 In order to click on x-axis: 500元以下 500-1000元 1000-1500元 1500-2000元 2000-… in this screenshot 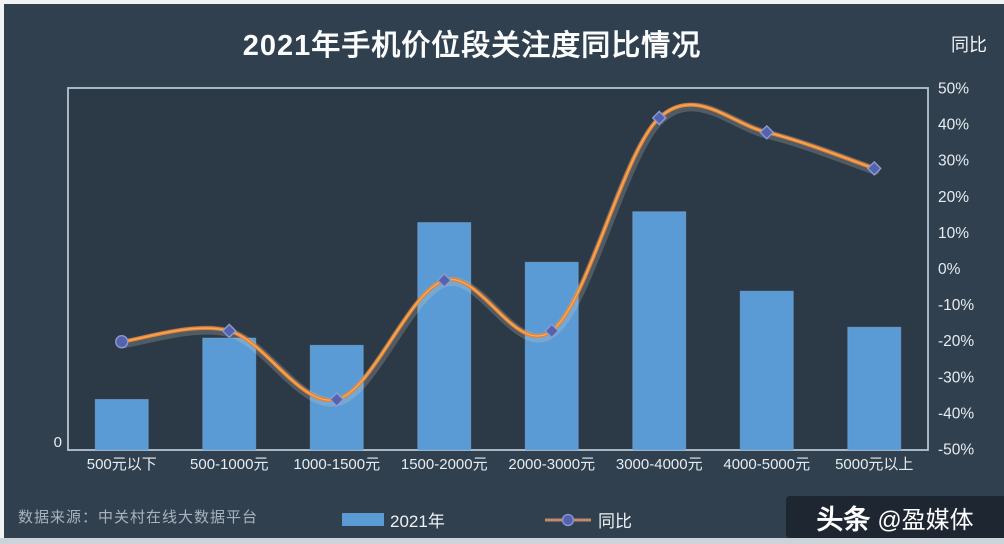, I will do `click(500, 464)`.